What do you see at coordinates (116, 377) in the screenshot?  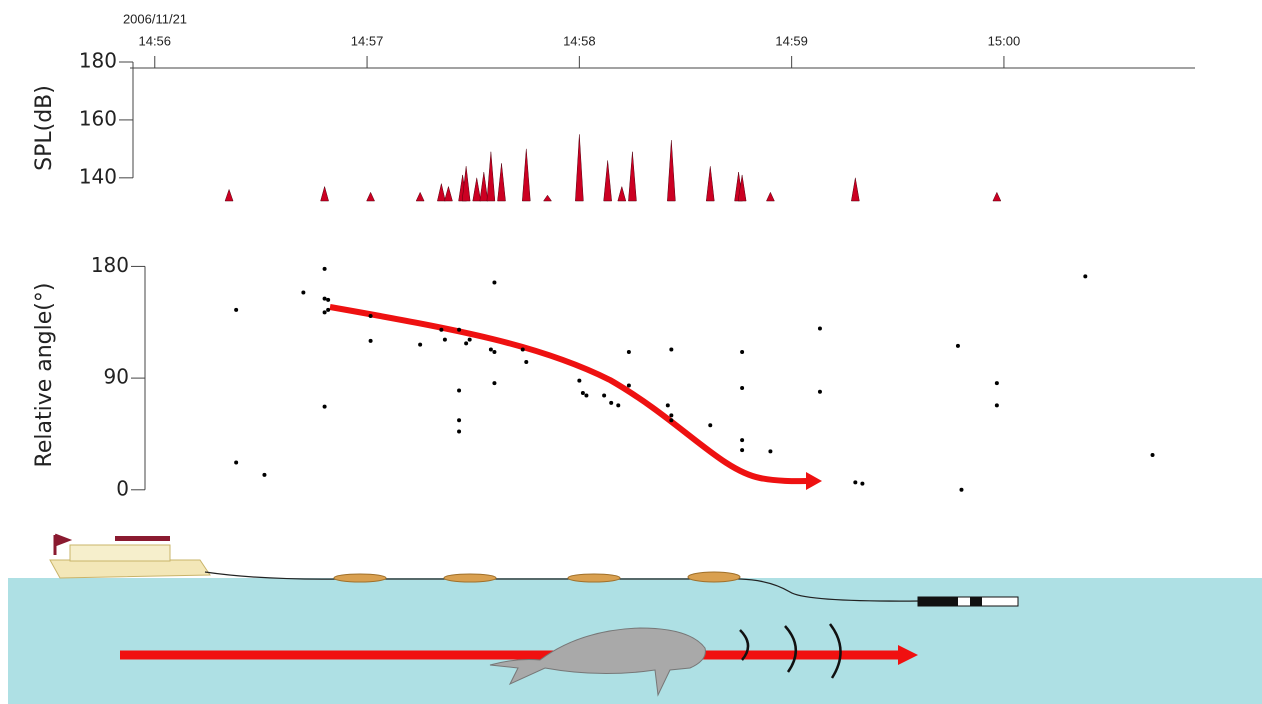 I see `y-tick-label: 90` at bounding box center [116, 377].